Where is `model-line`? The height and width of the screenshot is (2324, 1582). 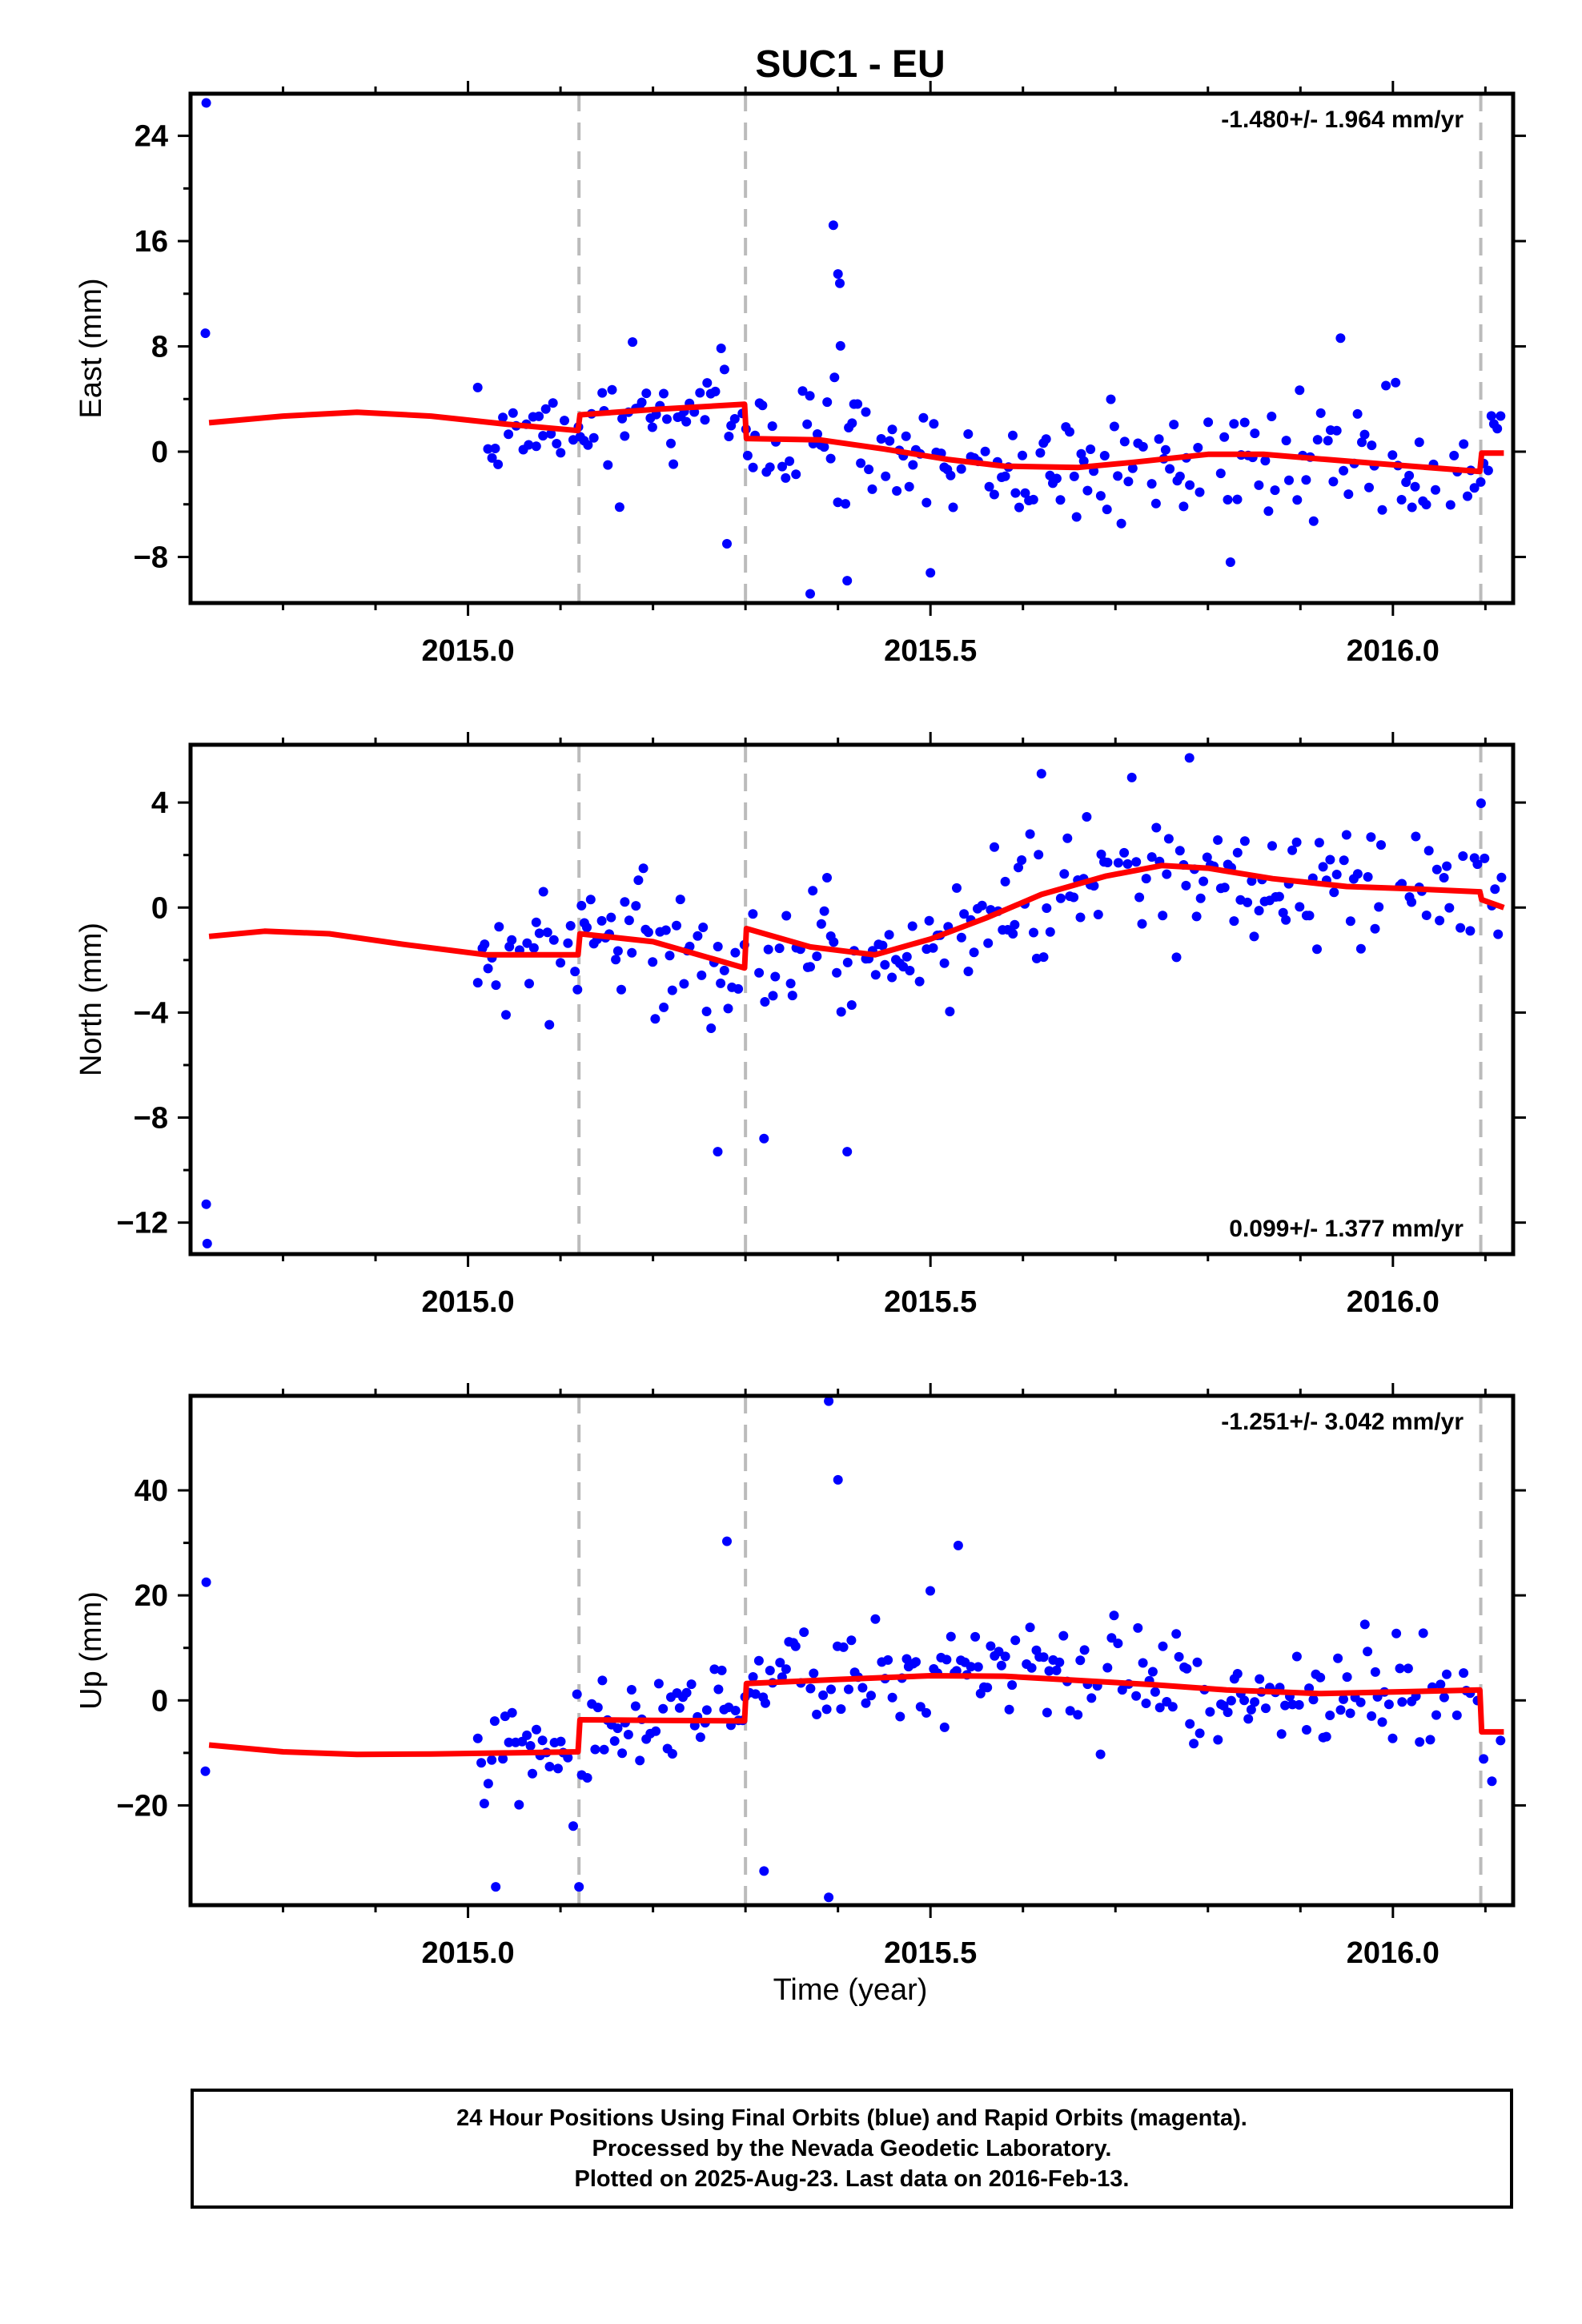
model-line is located at coordinates (856, 1715).